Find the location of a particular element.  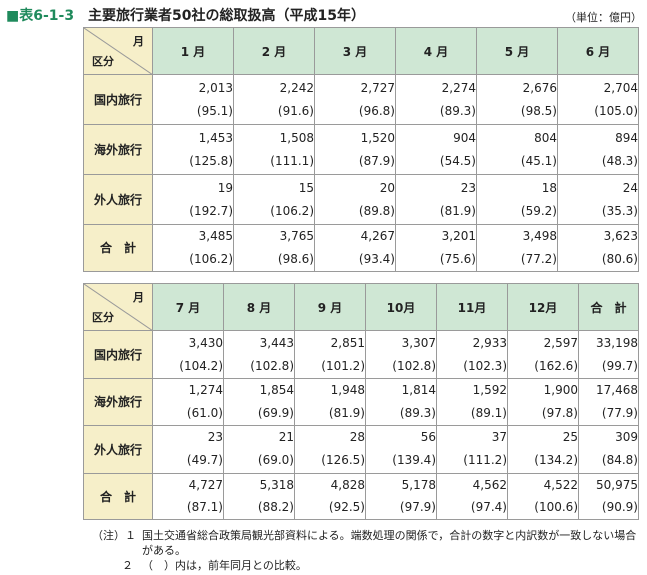

cell-value: 894 is located at coordinates (626, 137).